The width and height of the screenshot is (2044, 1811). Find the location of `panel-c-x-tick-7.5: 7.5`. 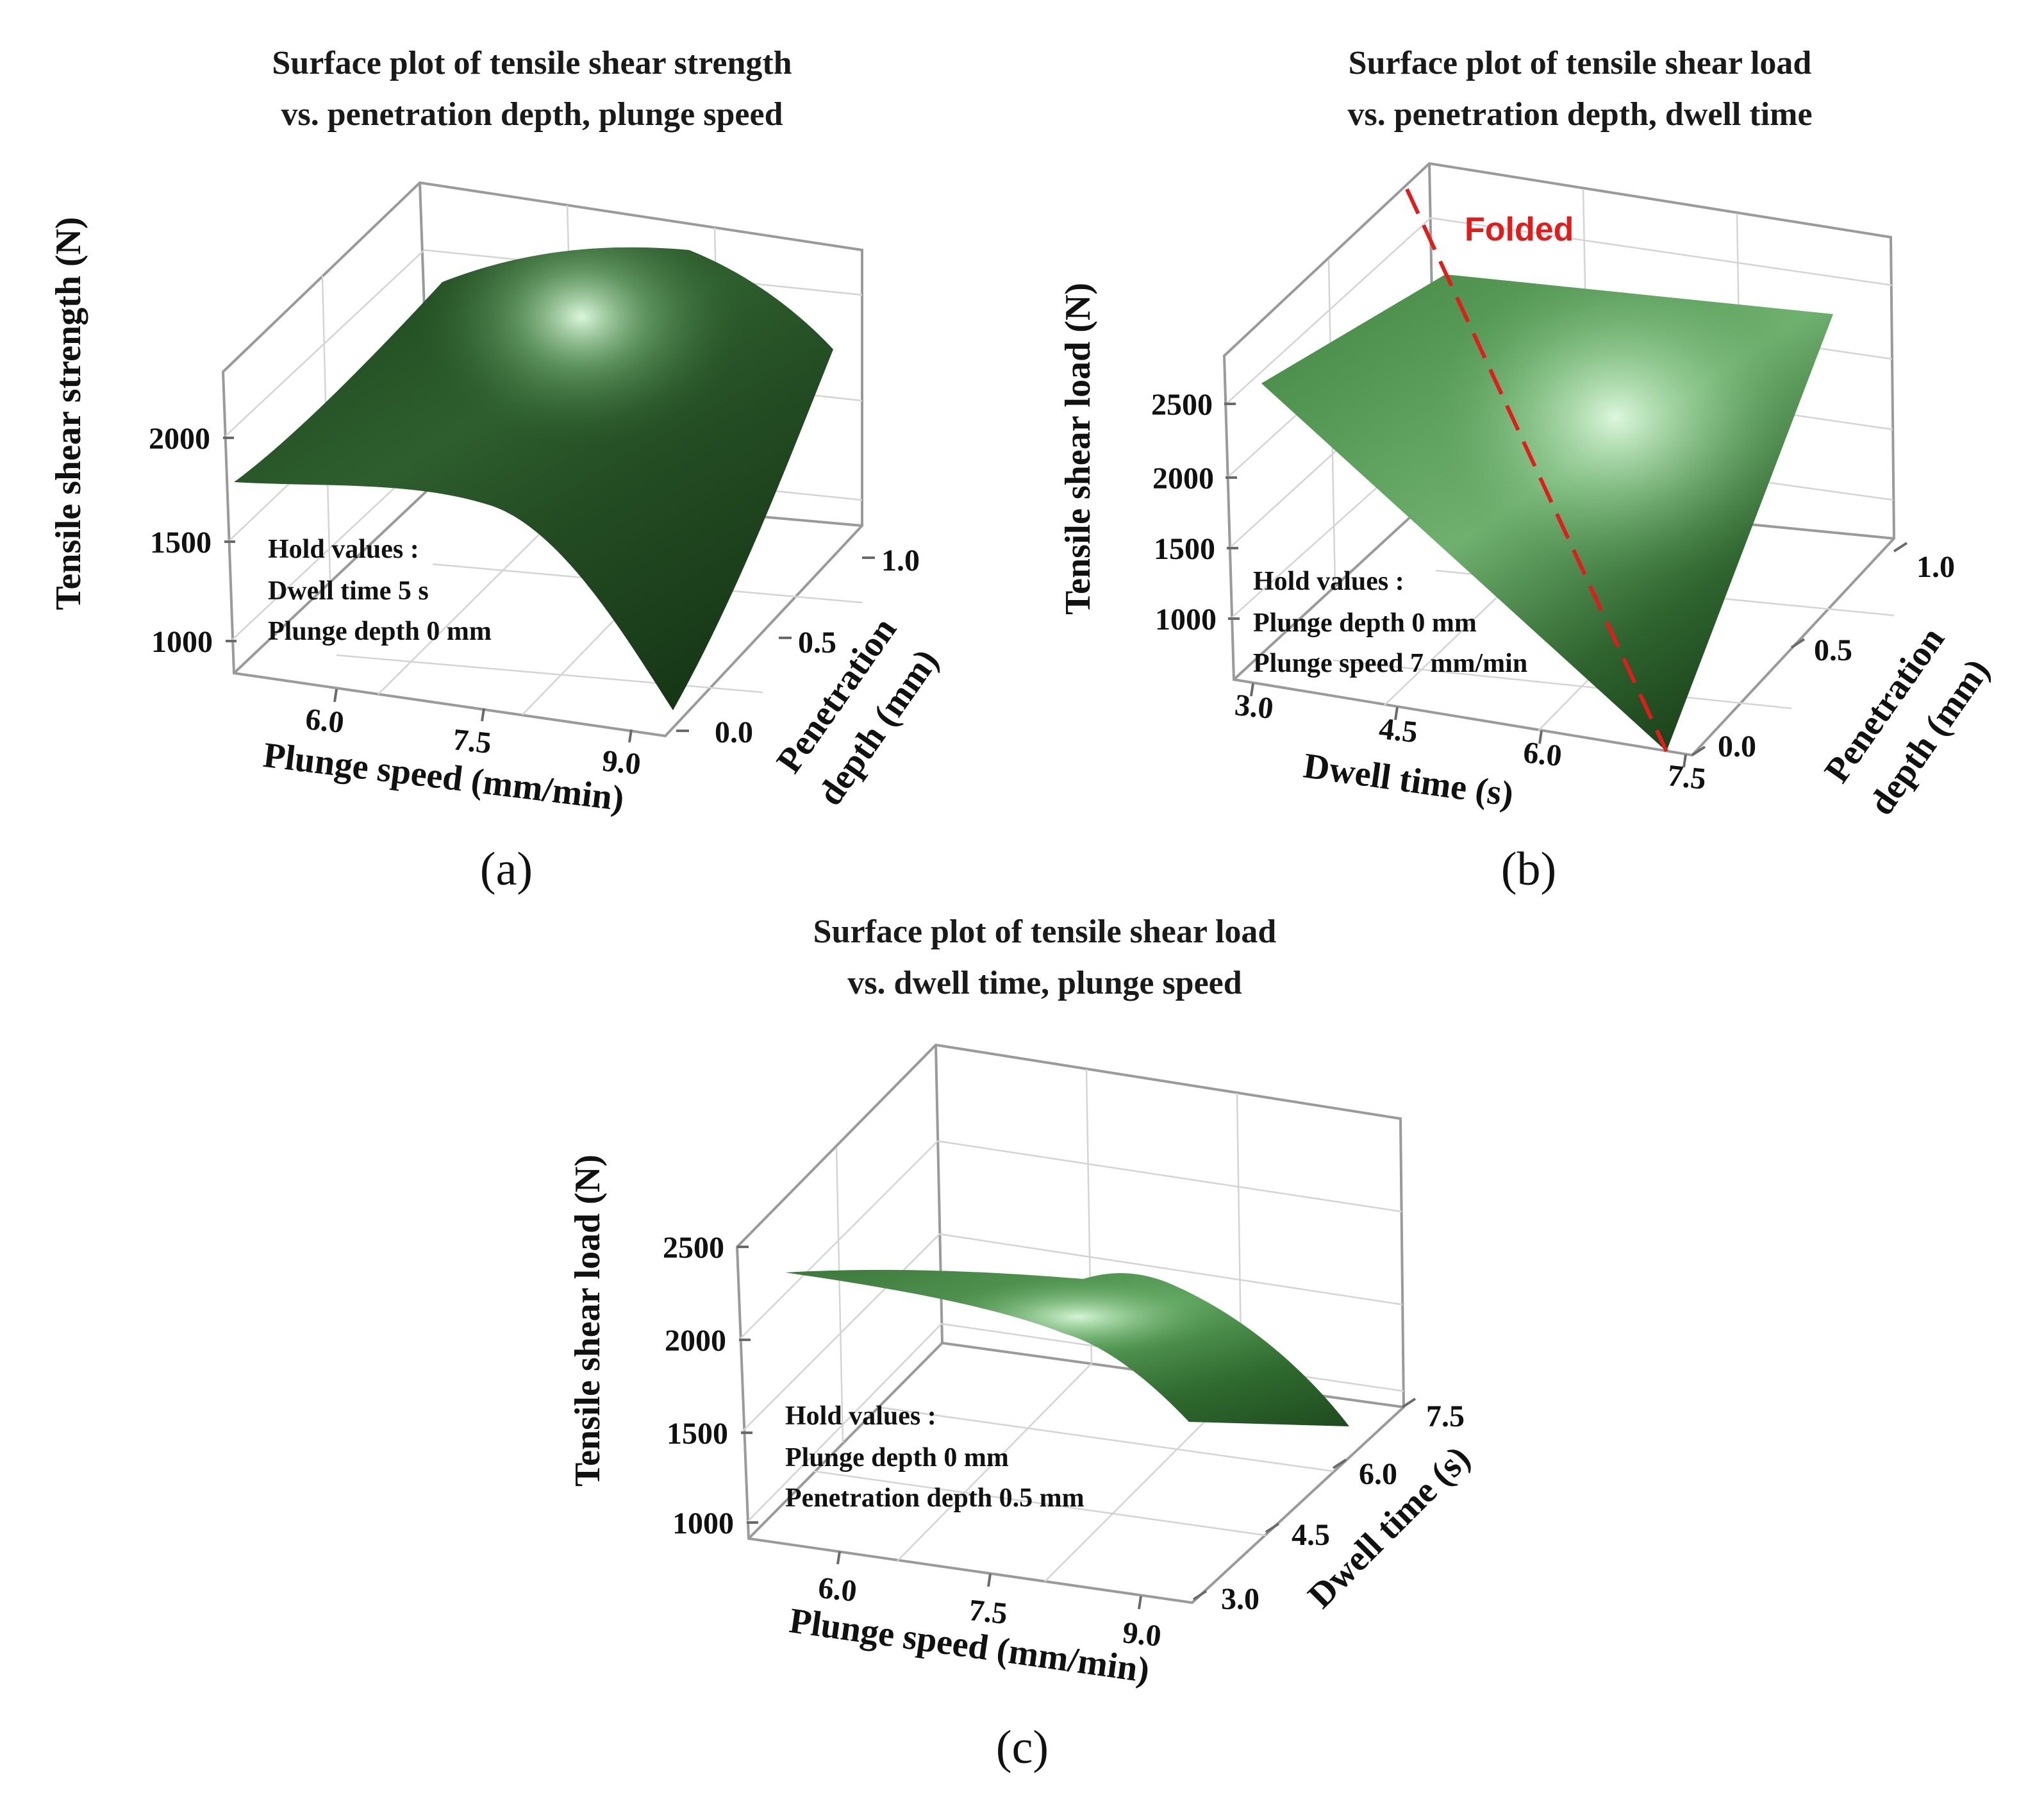

panel-c-x-tick-7.5: 7.5 is located at coordinates (988, 1612).